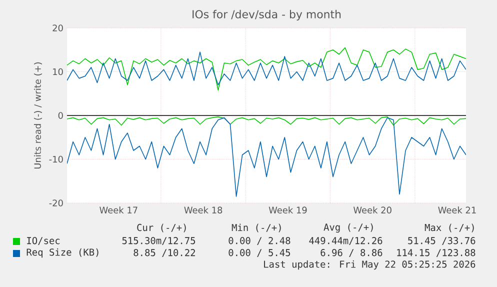  What do you see at coordinates (259, 241) in the screenshot?
I see `text: 0.00 / 2.48` at bounding box center [259, 241].